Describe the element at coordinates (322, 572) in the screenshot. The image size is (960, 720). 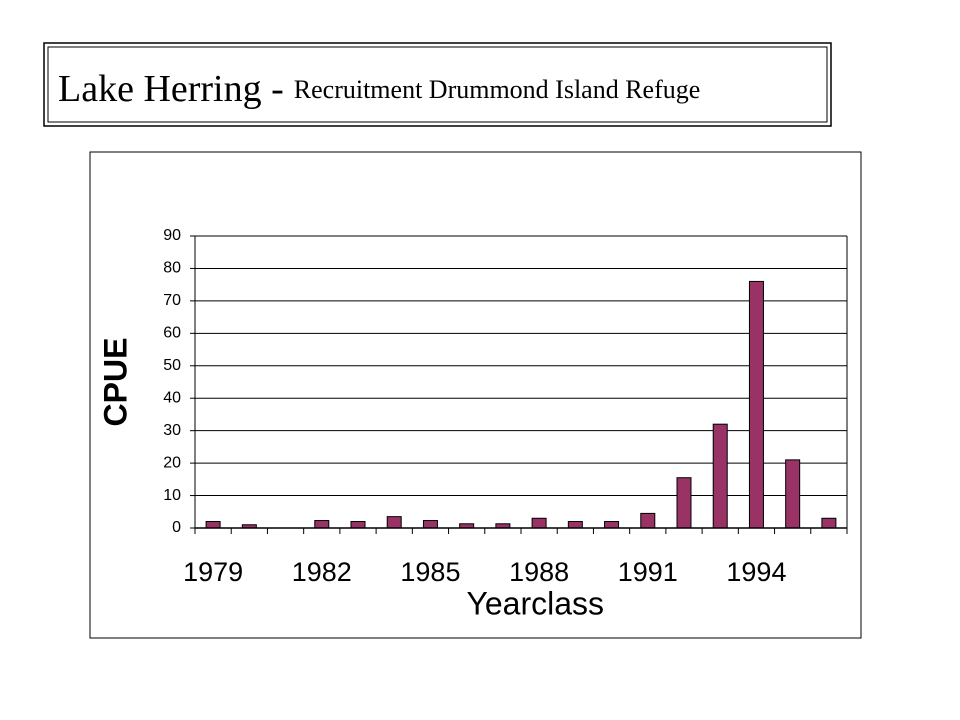
I see `x-tick-label: 1982` at that location.